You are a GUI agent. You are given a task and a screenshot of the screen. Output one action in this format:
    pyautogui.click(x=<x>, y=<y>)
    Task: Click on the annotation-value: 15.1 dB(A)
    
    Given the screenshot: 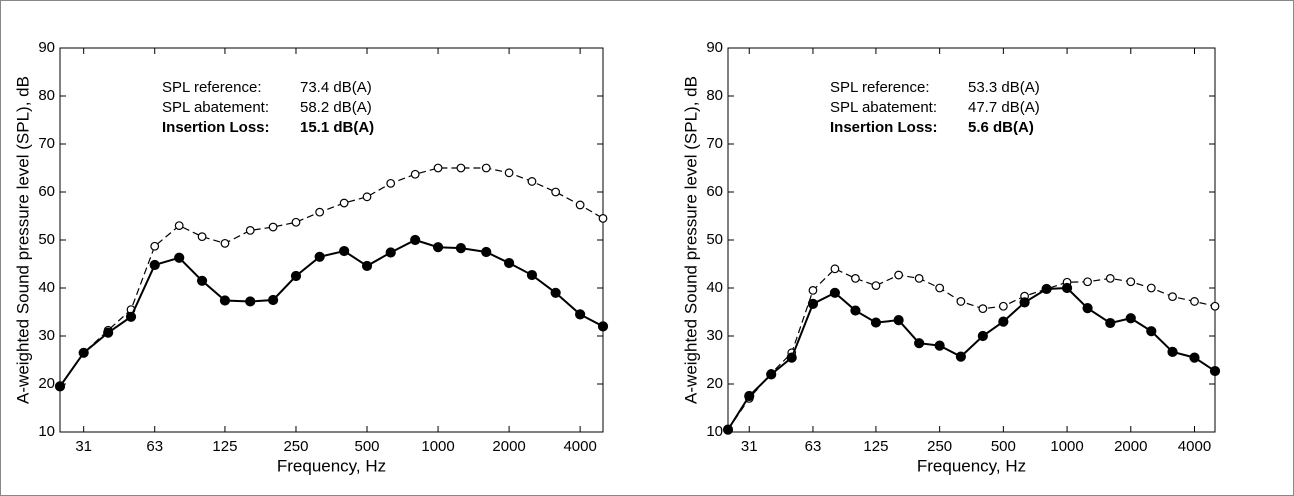 What is the action you would take?
    pyautogui.click(x=337, y=127)
    